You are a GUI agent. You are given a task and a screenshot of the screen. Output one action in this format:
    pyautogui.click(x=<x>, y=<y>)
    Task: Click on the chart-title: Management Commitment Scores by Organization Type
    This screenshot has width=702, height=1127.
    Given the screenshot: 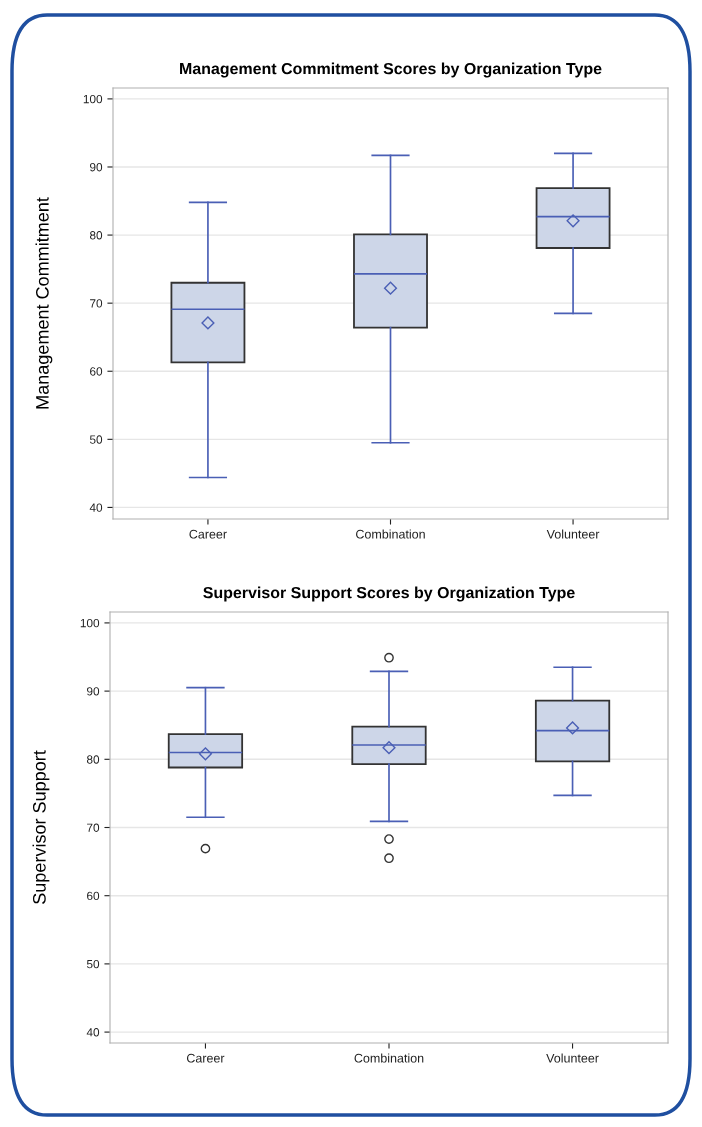 What is the action you would take?
    pyautogui.click(x=391, y=70)
    